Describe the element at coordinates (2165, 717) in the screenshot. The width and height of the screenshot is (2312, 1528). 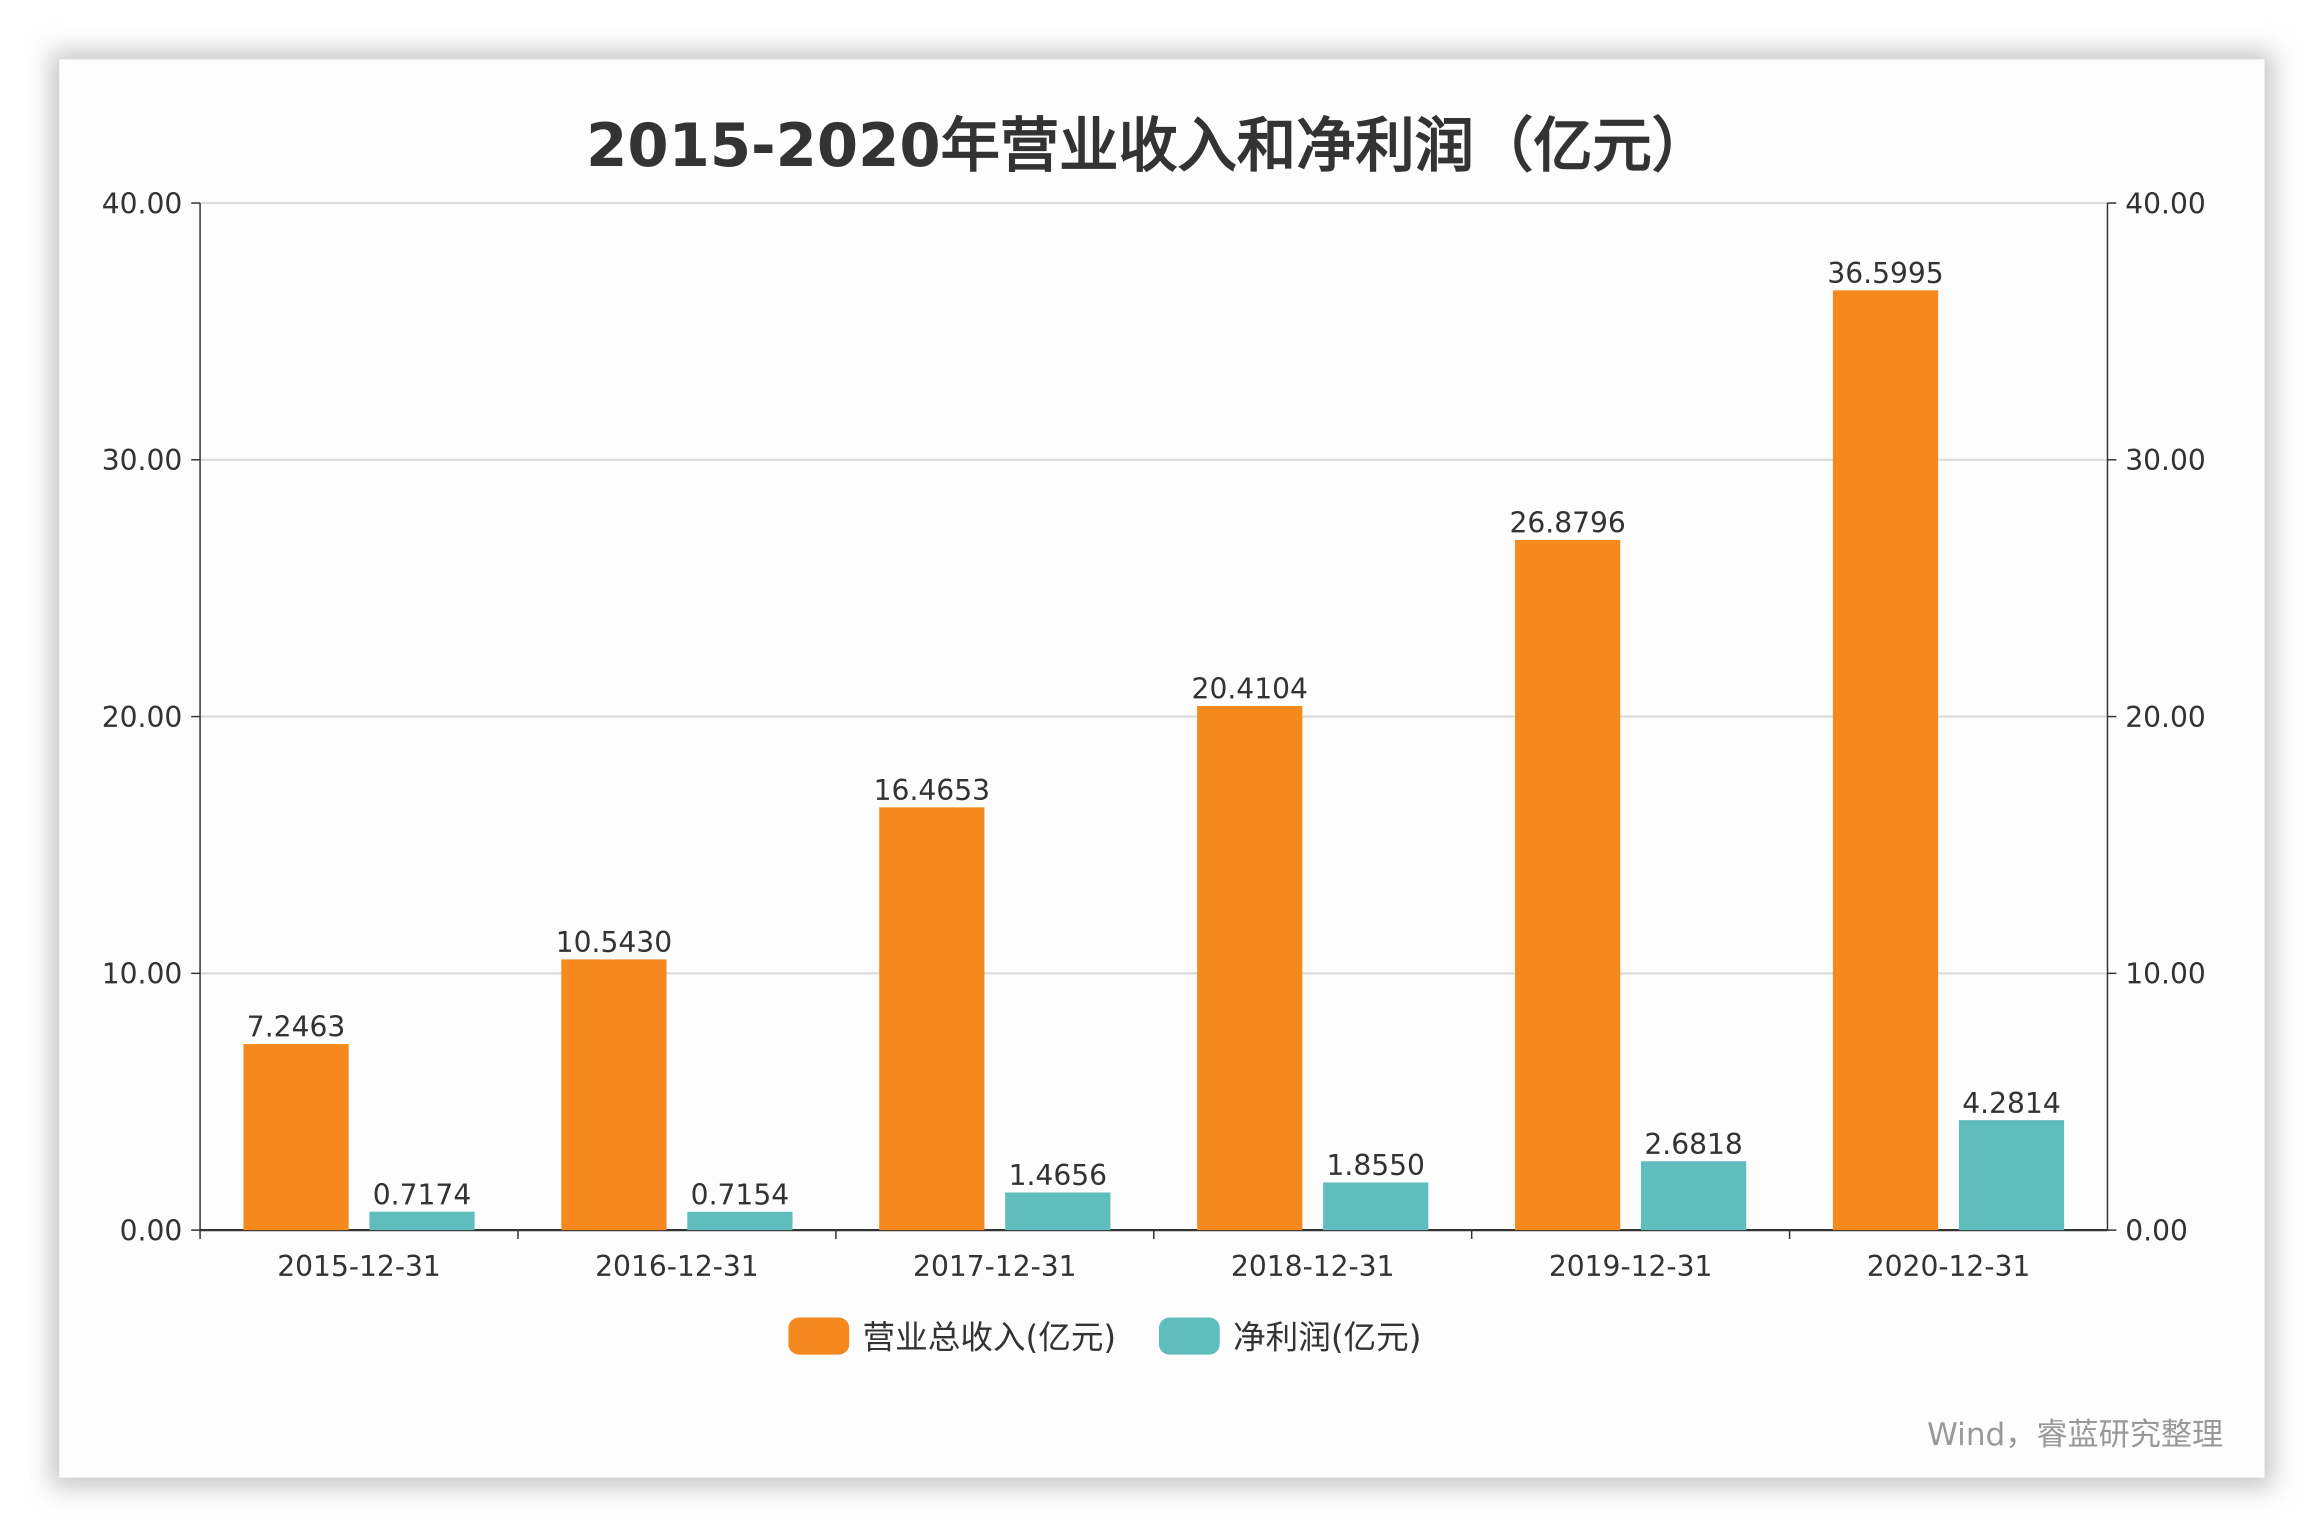
I see `y2-tick-label: 20.00` at that location.